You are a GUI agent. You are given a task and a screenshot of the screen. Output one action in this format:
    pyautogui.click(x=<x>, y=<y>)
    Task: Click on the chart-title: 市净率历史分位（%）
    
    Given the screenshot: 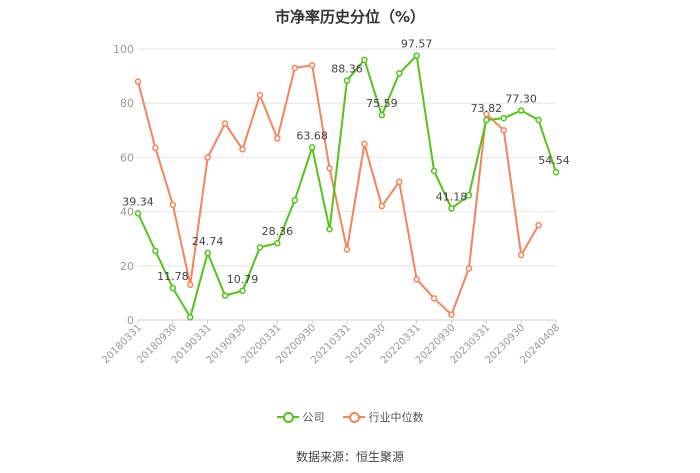 What is the action you would take?
    pyautogui.click(x=350, y=17)
    